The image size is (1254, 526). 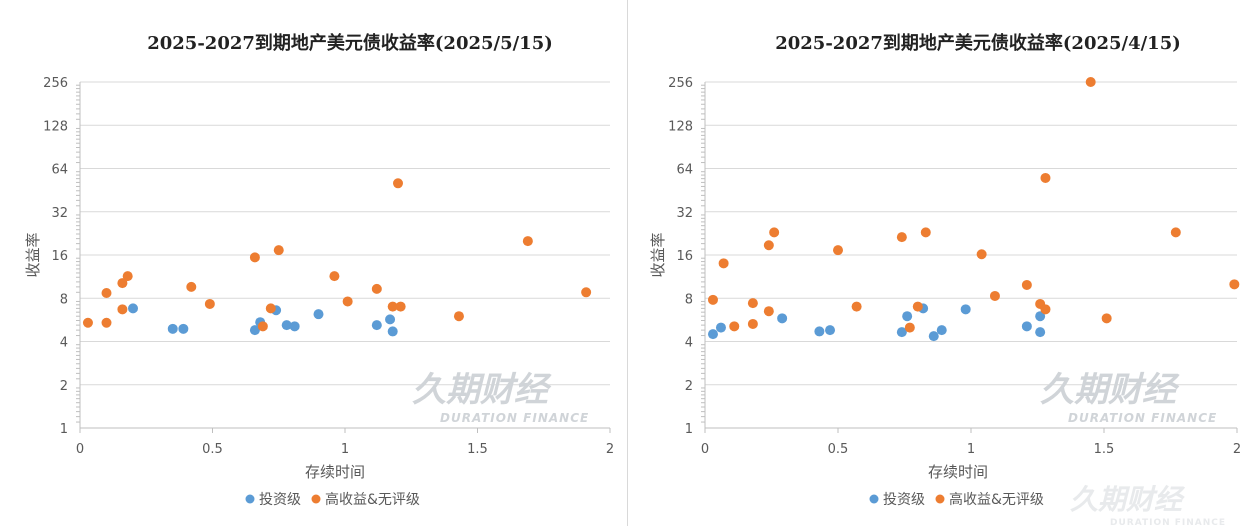 I want to click on y-tick-label: 8, so click(x=64, y=299).